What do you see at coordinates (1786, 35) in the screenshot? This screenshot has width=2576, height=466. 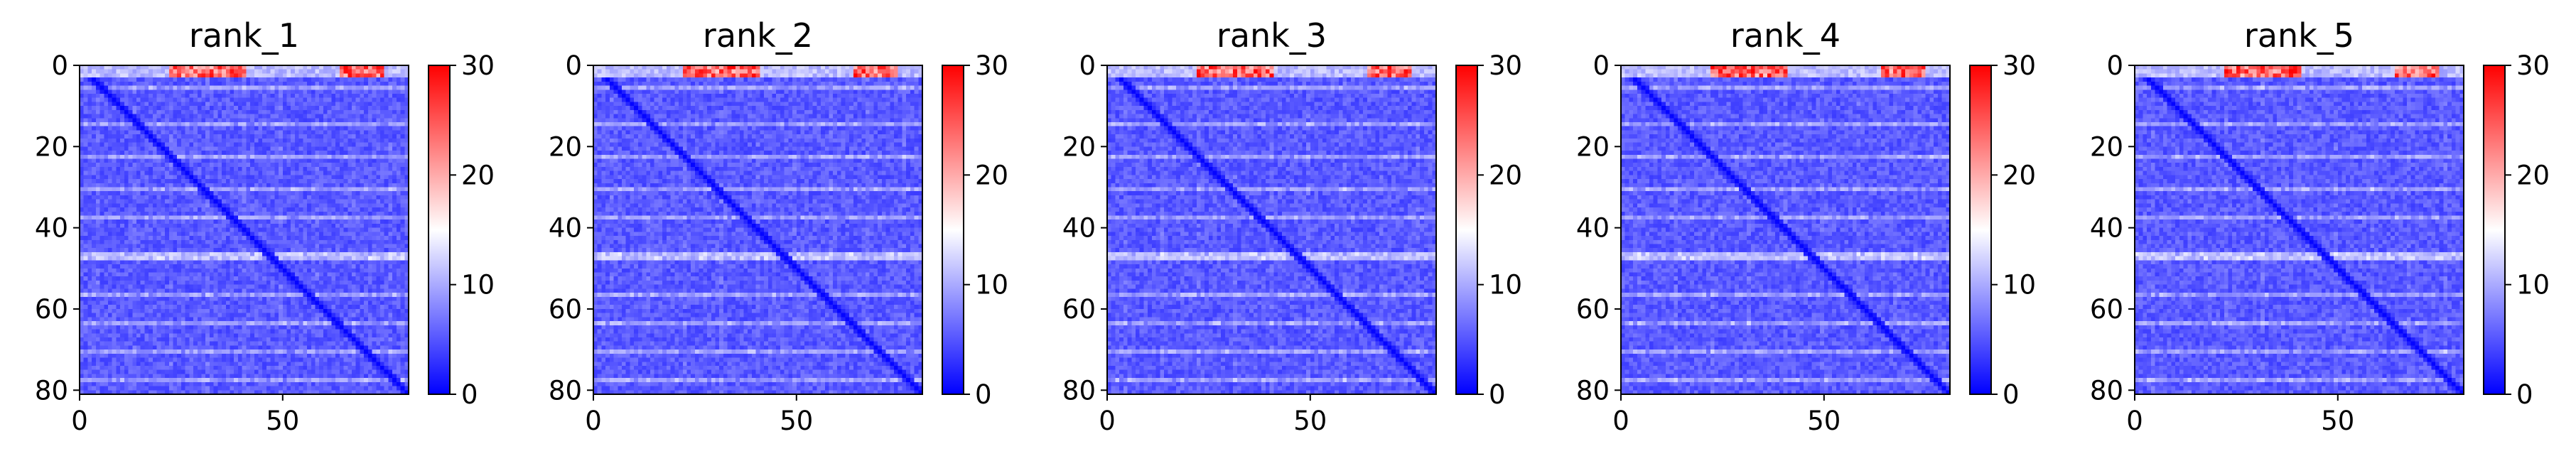 I see `panel-title: rank_4` at bounding box center [1786, 35].